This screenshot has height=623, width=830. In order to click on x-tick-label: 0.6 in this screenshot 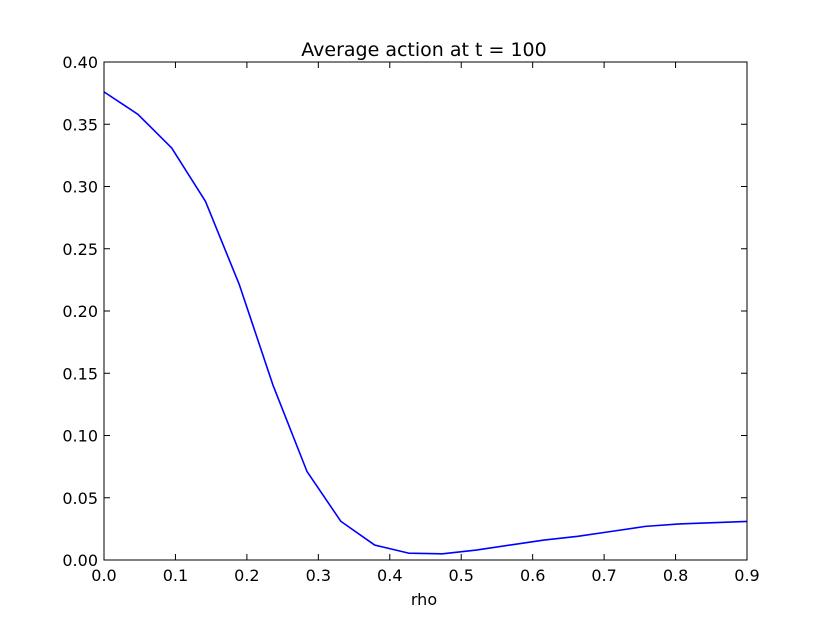, I will do `click(532, 575)`.